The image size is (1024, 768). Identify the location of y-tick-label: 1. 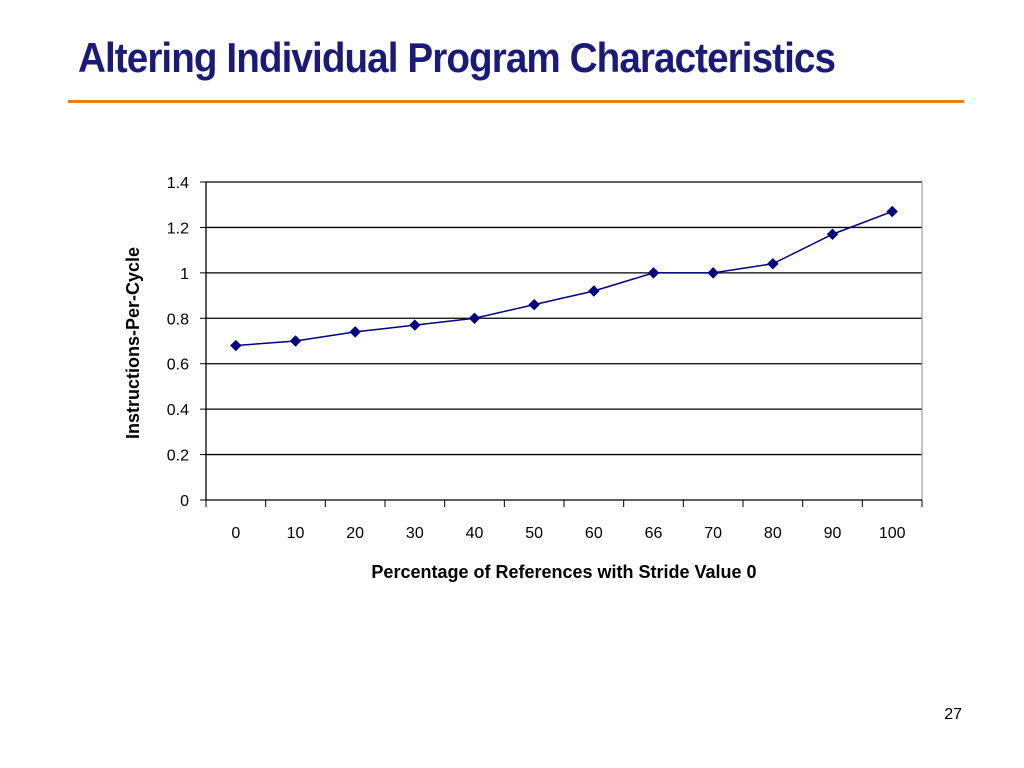
(184, 274).